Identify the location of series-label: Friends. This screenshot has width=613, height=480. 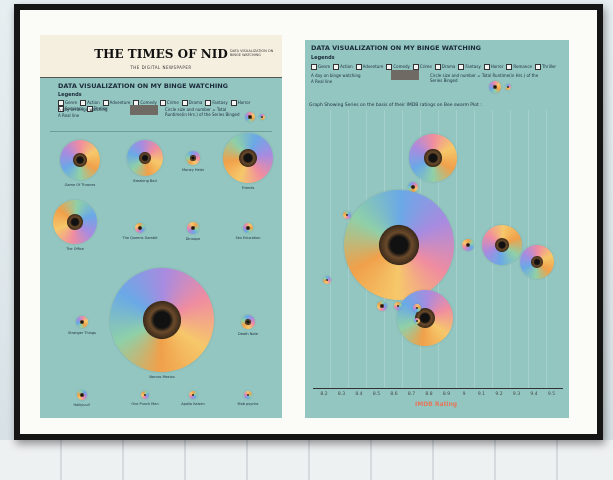
(248, 188).